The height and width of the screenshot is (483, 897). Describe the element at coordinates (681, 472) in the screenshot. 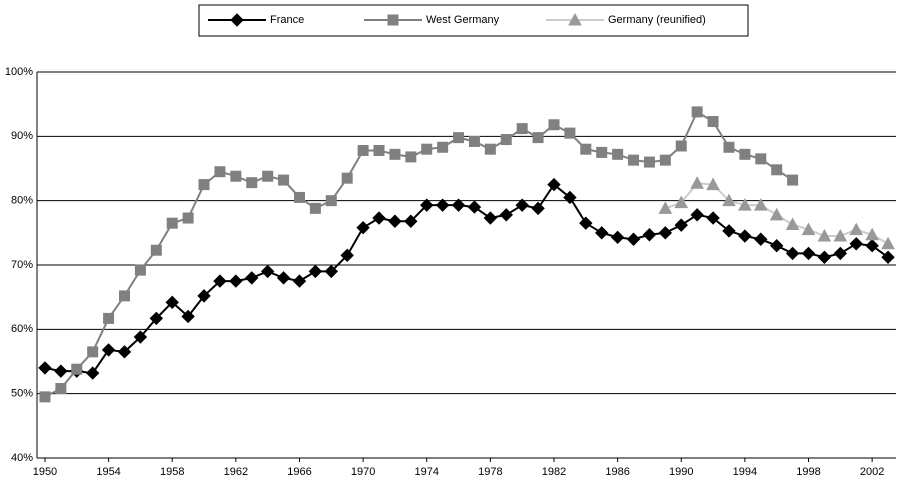

I see `x-tick-label: 1990` at that location.